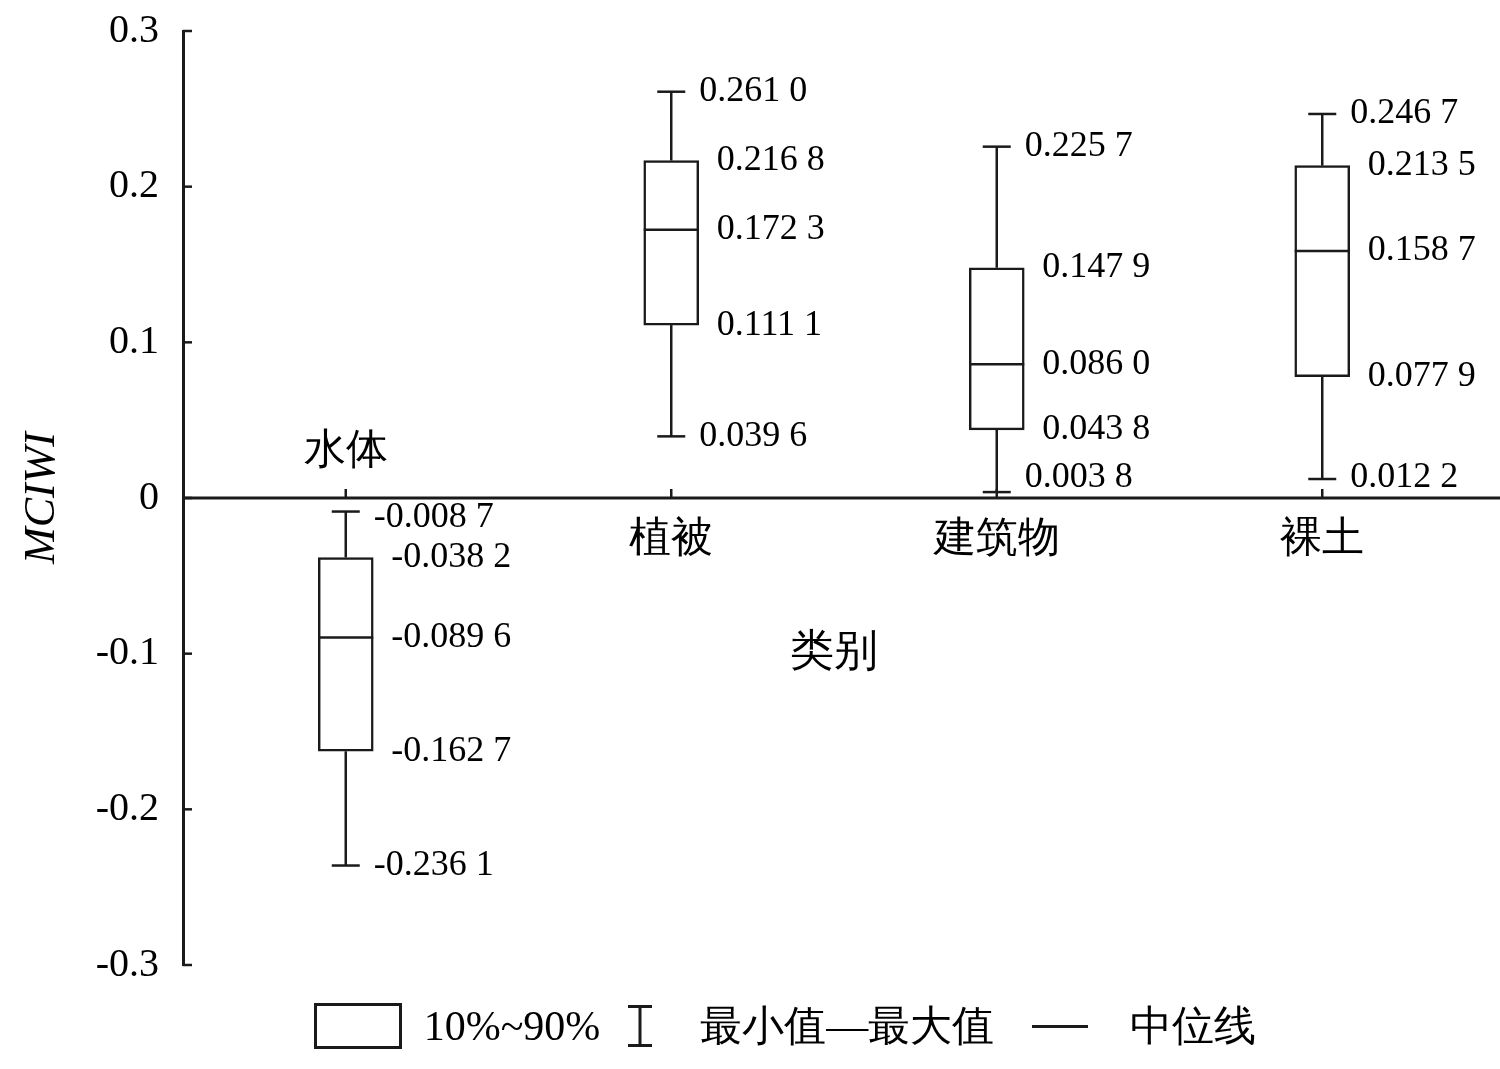 Image resolution: width=1500 pixels, height=1069 pixels. I want to click on annotation: -0.089 6, so click(451, 634).